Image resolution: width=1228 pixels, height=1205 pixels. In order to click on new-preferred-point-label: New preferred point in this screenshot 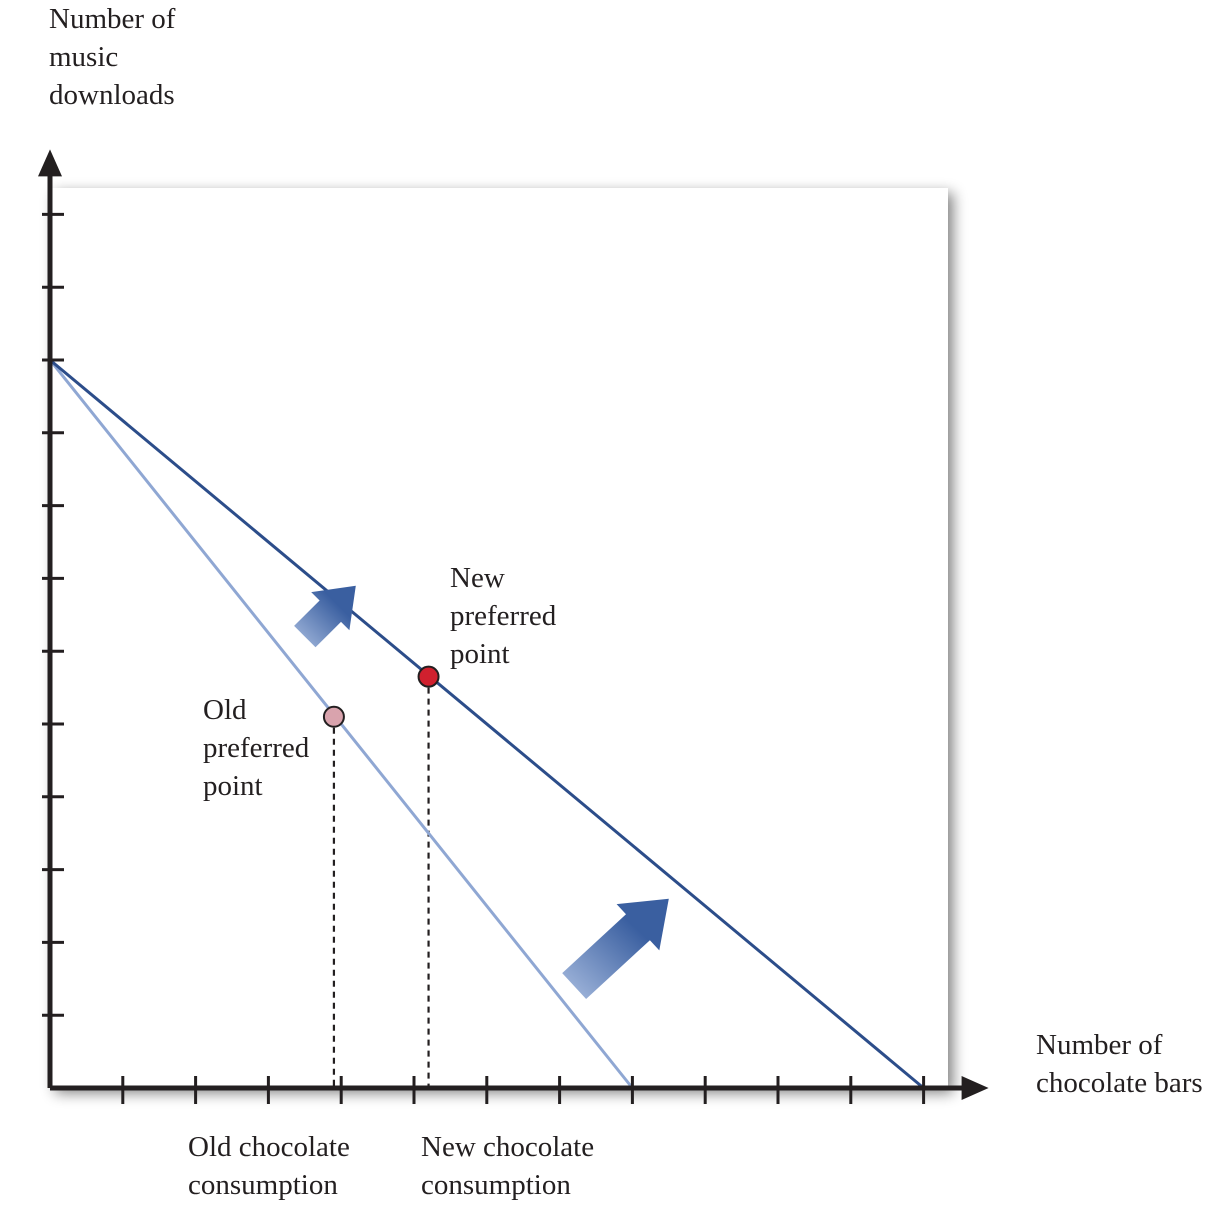, I will do `click(503, 616)`.